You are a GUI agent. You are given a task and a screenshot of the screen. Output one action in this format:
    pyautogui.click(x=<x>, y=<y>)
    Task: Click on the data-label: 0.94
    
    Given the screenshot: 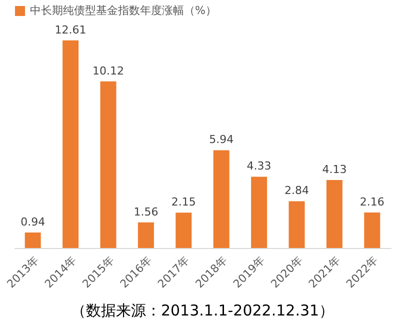 What is the action you would take?
    pyautogui.click(x=33, y=222)
    